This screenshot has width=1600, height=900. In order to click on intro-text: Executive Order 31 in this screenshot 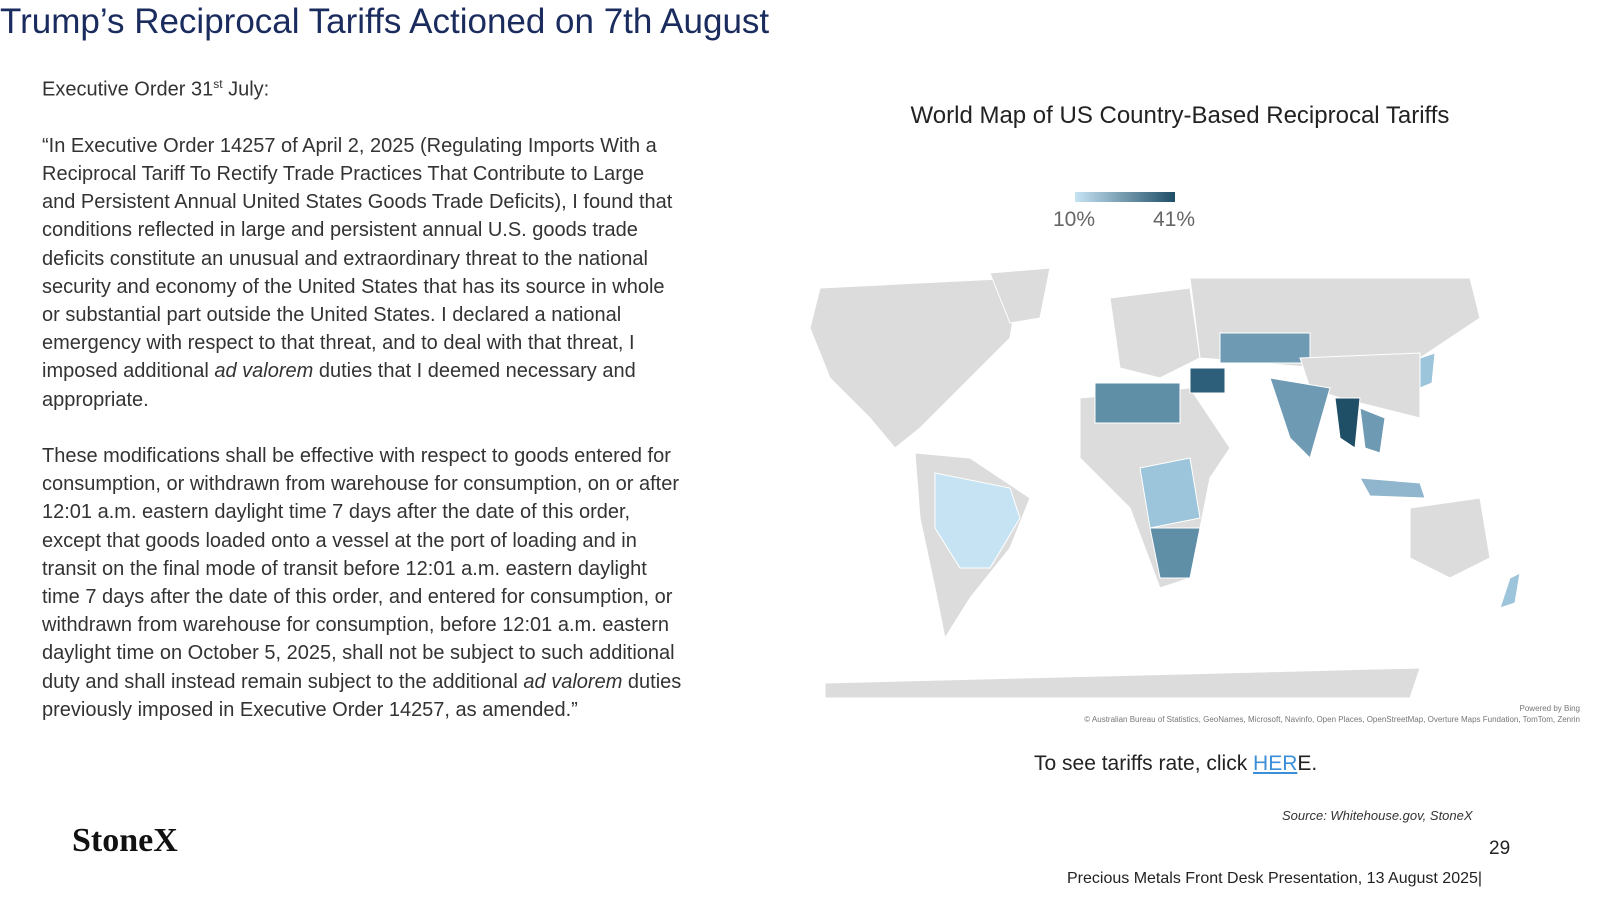, I will do `click(128, 89)`.